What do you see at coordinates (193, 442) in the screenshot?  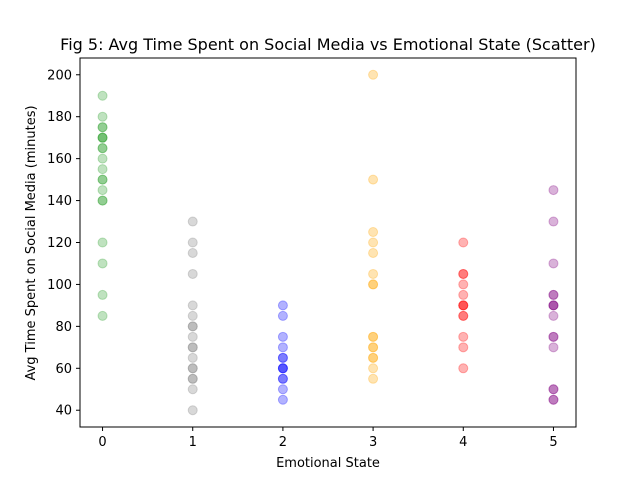 I see `x-tick-label: 1` at bounding box center [193, 442].